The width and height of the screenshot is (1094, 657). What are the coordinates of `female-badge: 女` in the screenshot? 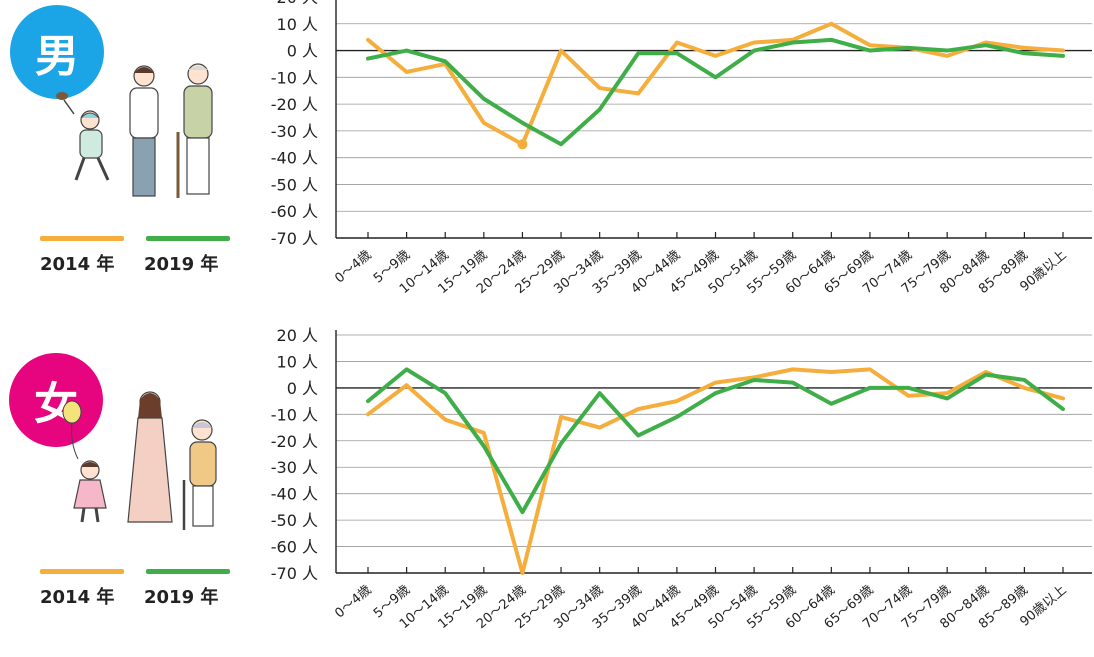 It's located at (56, 400).